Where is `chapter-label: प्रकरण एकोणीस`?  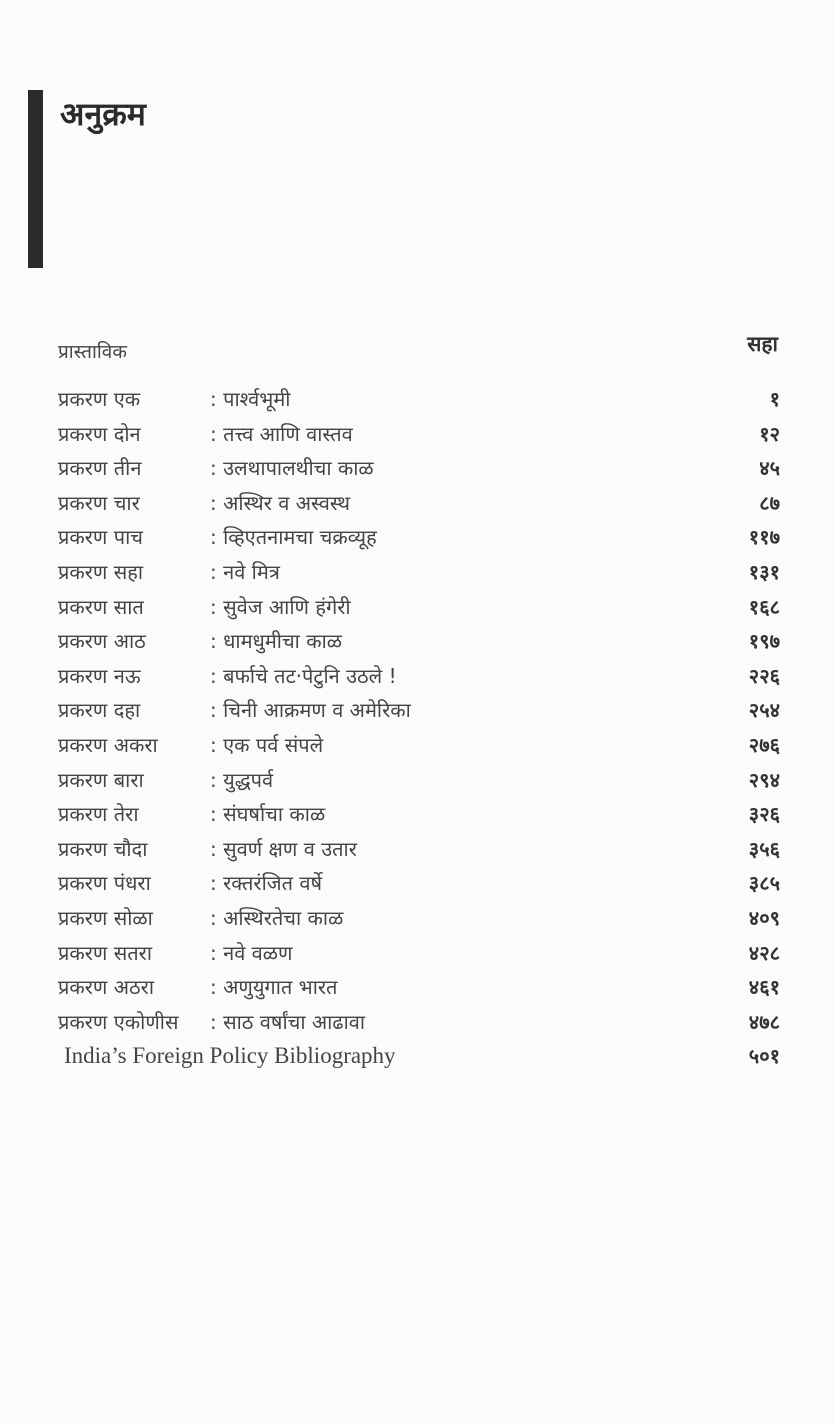 chapter-label: प्रकरण एकोणीस is located at coordinates (118, 1021).